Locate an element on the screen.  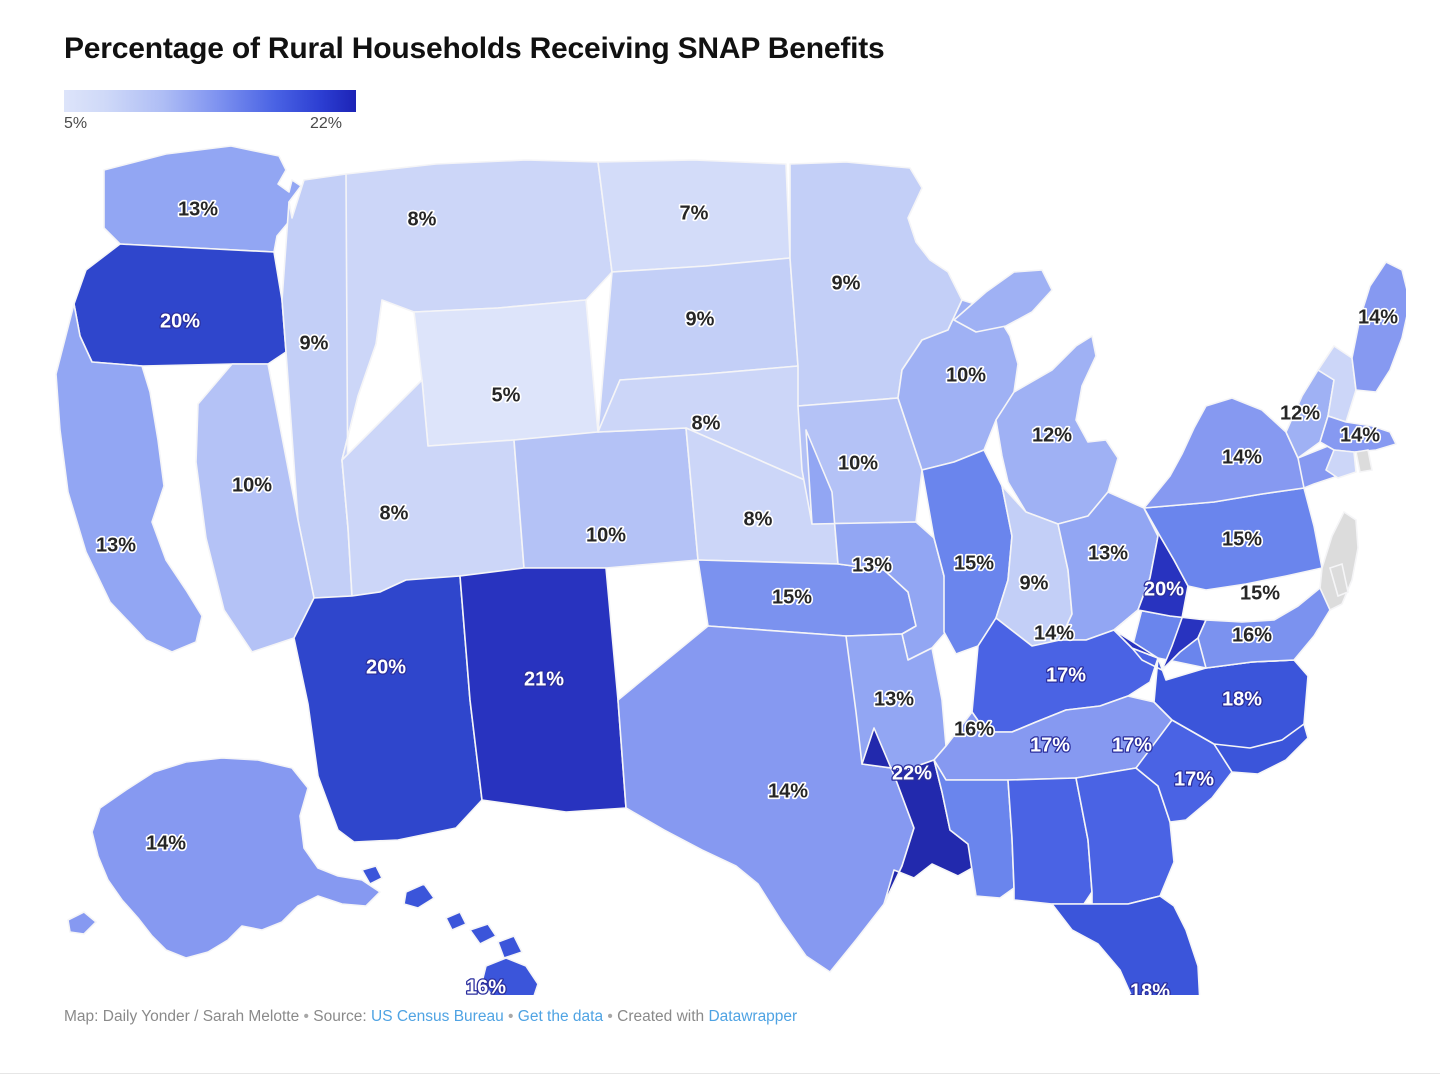
state-co is located at coordinates (606, 498).